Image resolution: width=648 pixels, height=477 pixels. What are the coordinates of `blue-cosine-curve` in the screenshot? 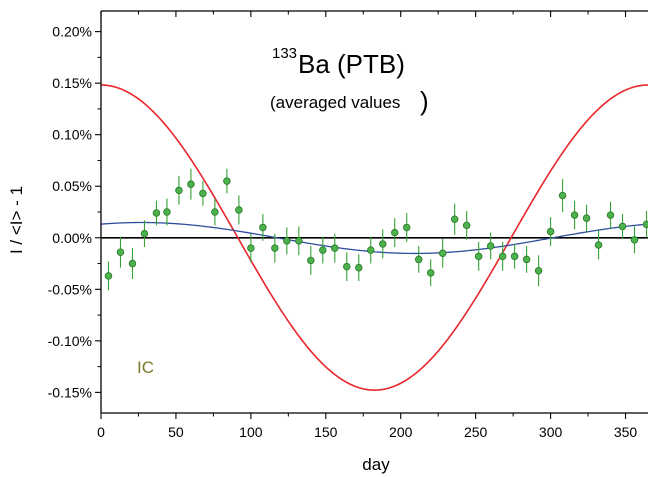 It's located at (374, 238).